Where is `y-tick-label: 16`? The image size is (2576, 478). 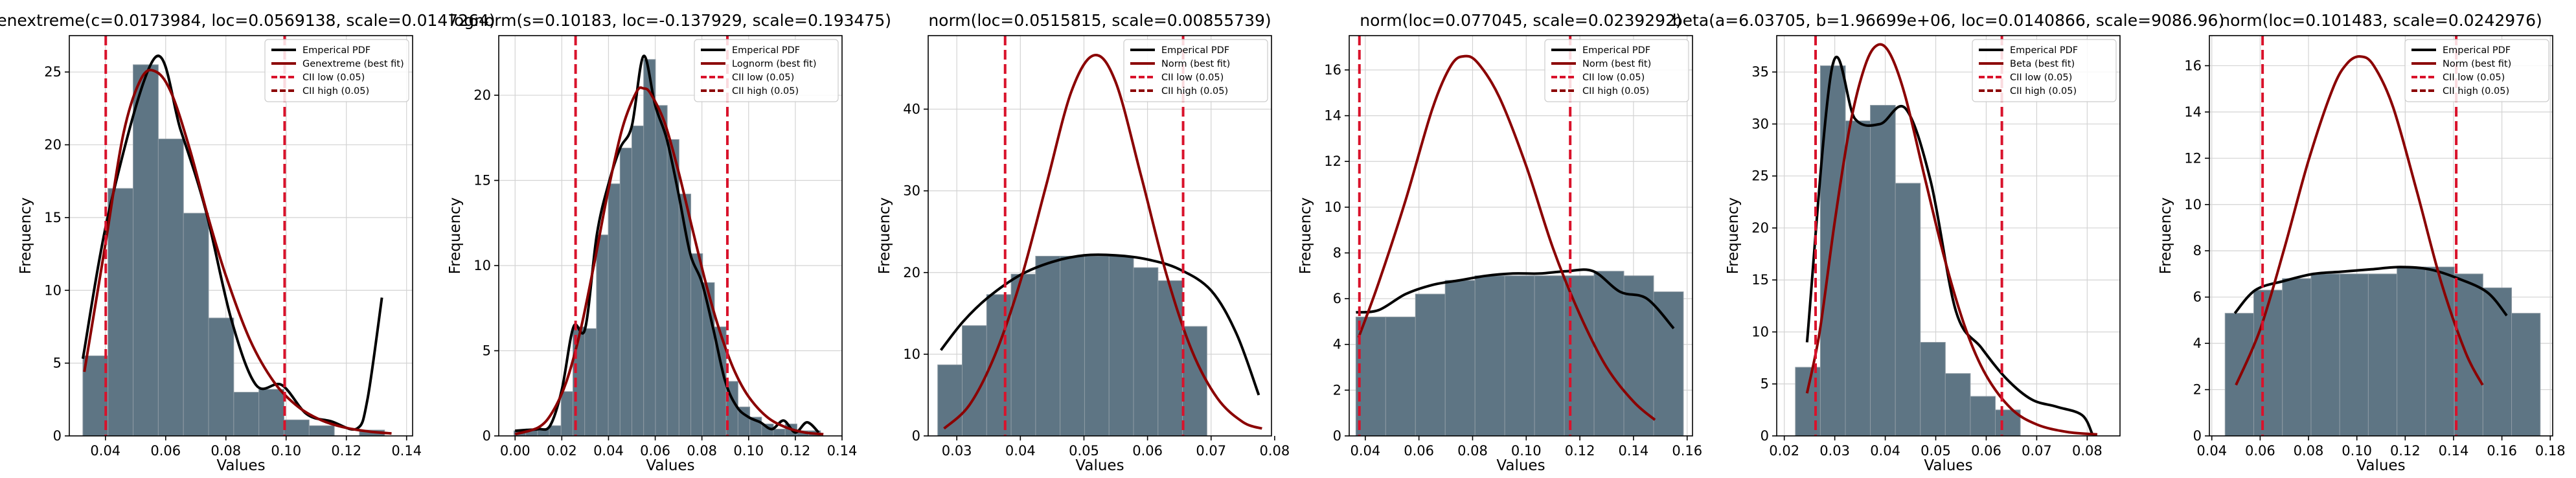 y-tick-label: 16 is located at coordinates (2193, 65).